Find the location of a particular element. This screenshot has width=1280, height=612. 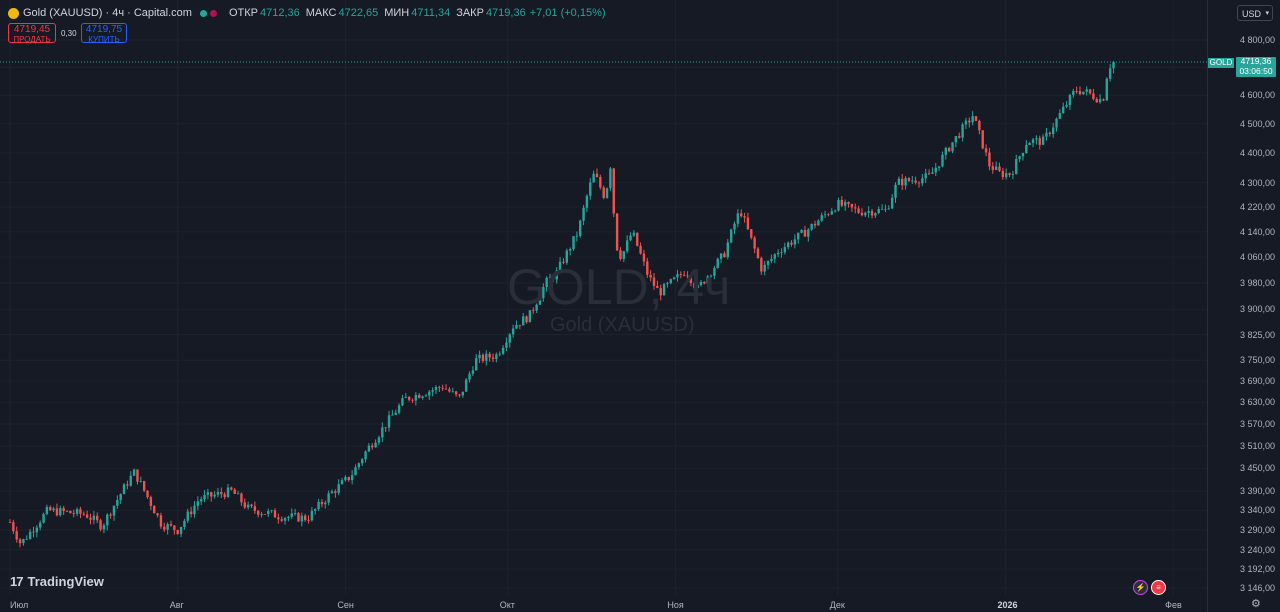

data-status-icon is located at coordinates (213, 13).